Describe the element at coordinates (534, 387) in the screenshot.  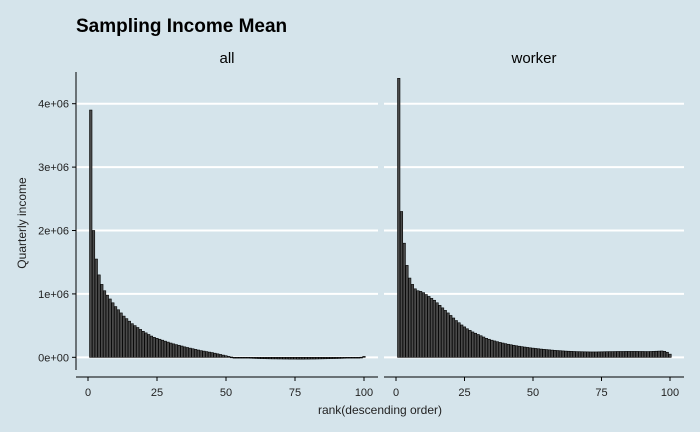
I see `x-axis-worker: 0 25 50 75 100` at that location.